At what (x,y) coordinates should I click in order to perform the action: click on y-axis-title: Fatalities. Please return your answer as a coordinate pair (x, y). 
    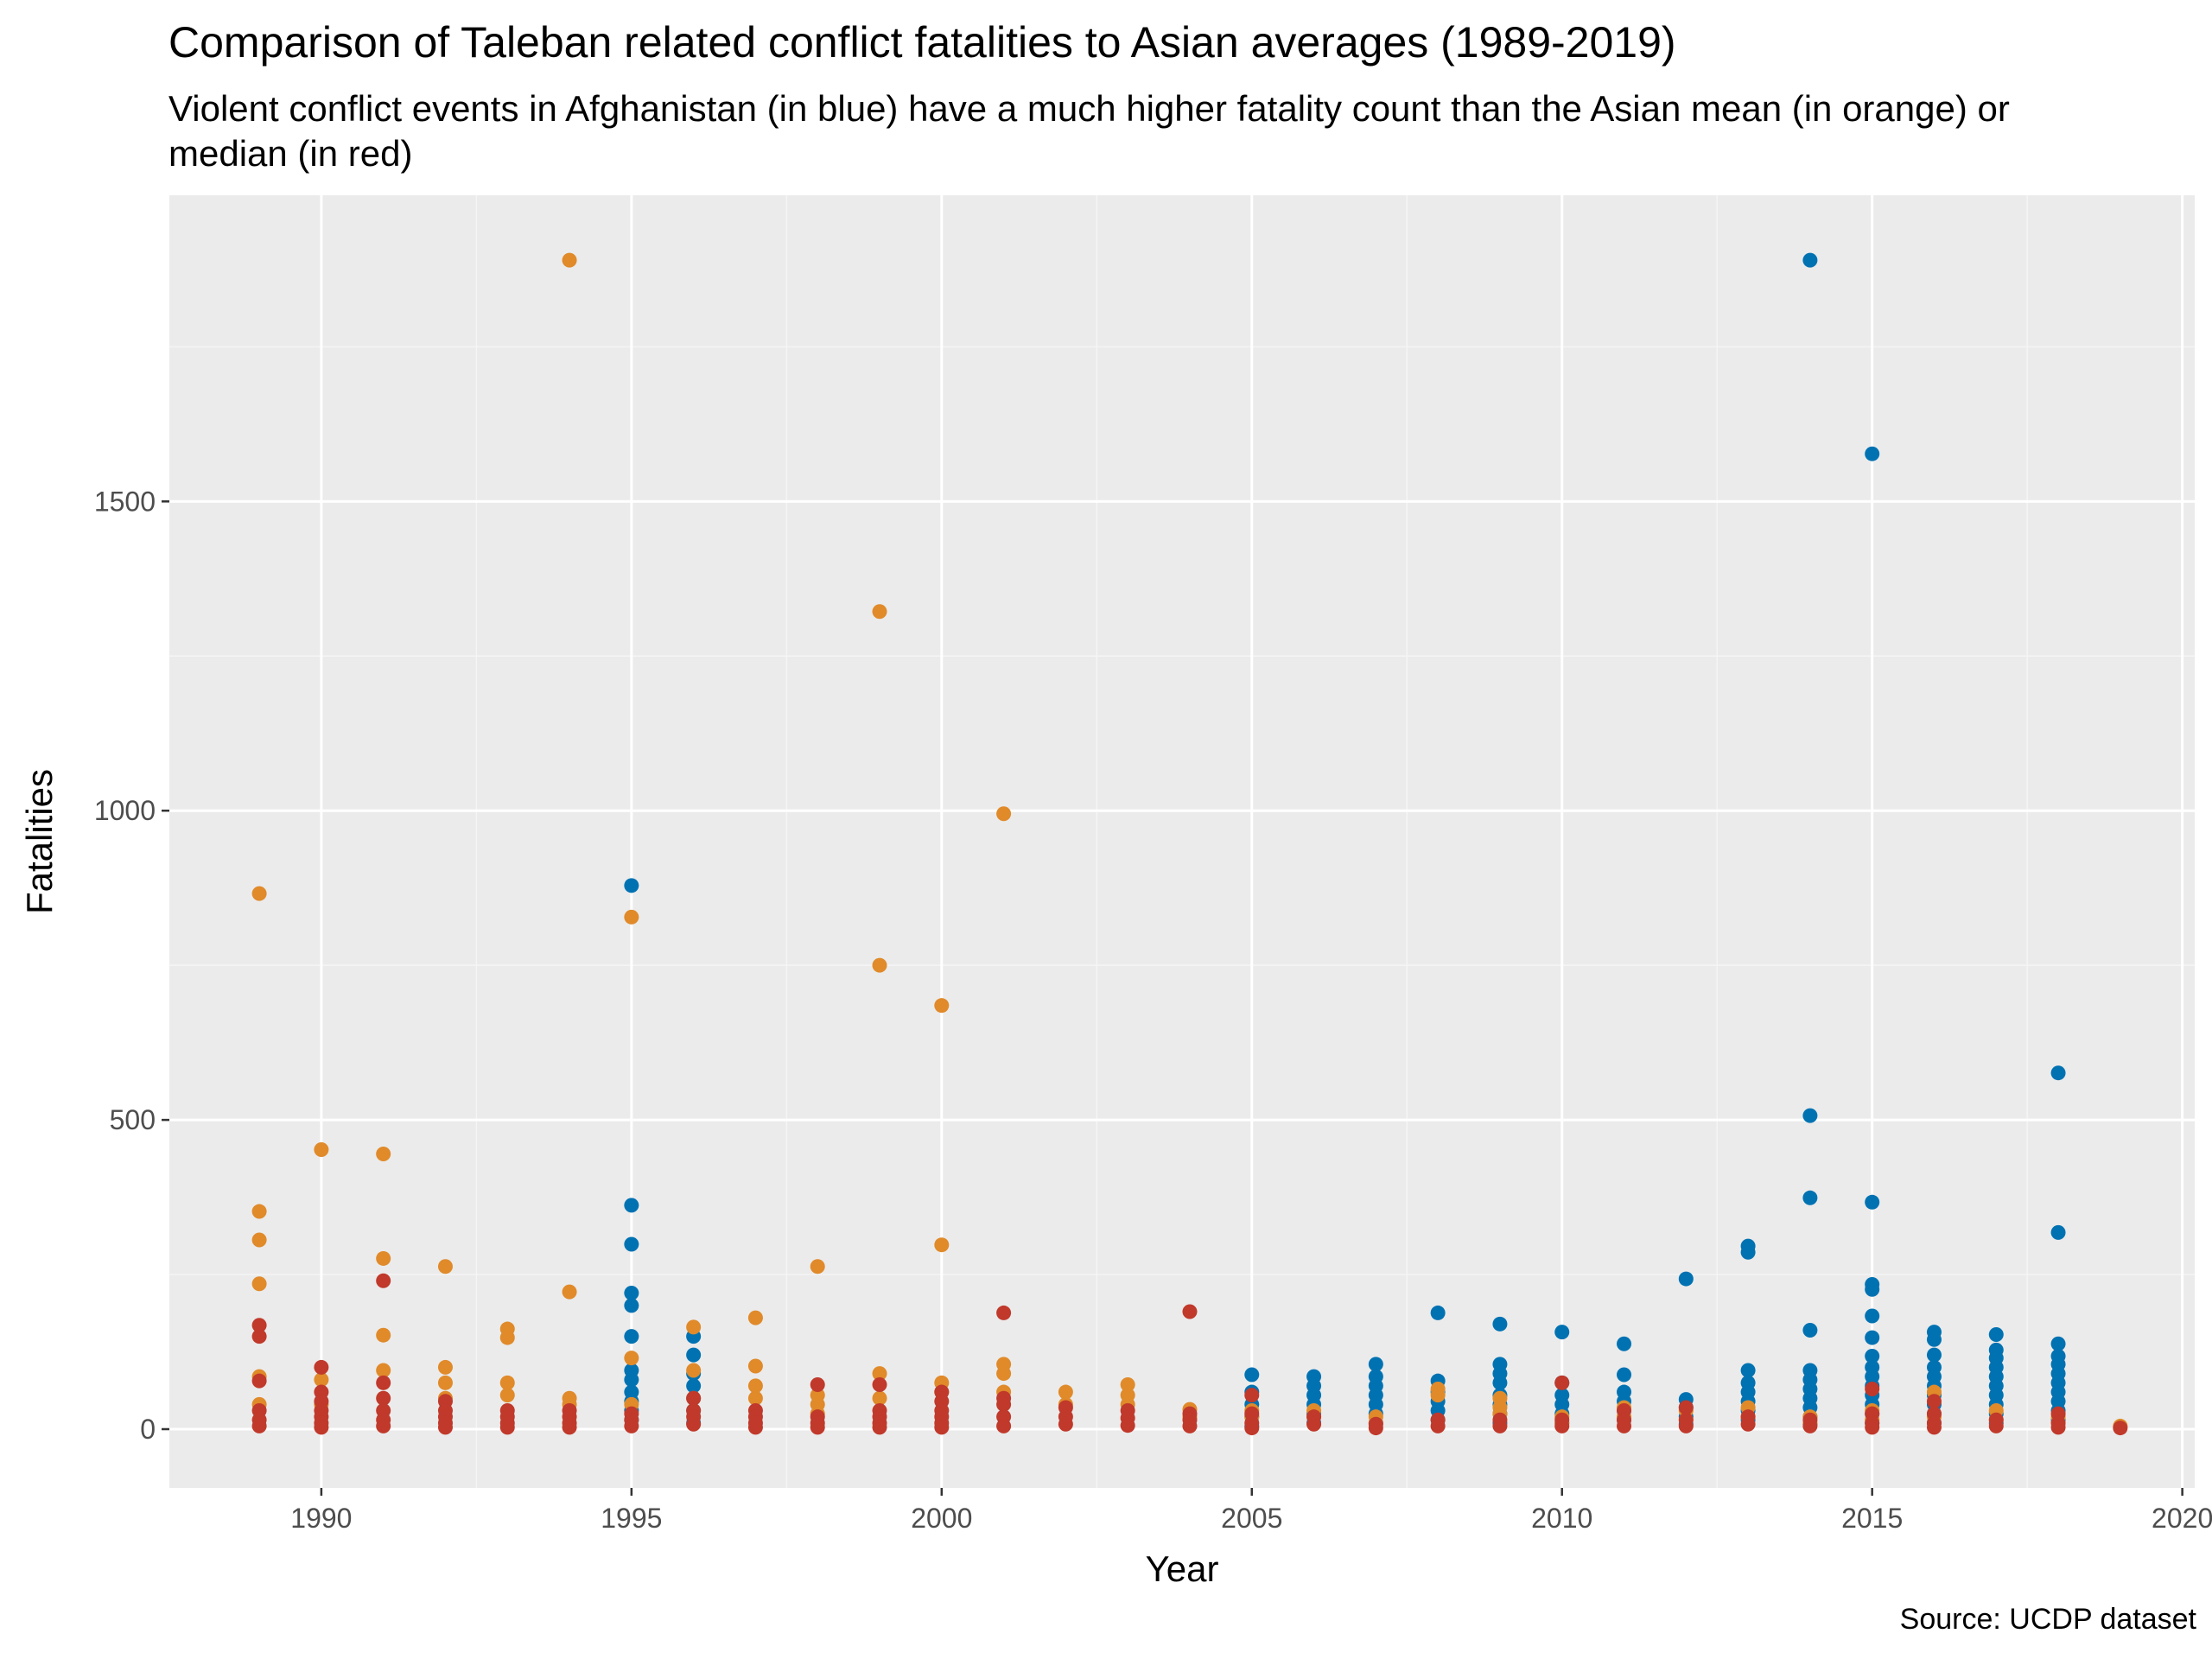
    Looking at the image, I should click on (39, 841).